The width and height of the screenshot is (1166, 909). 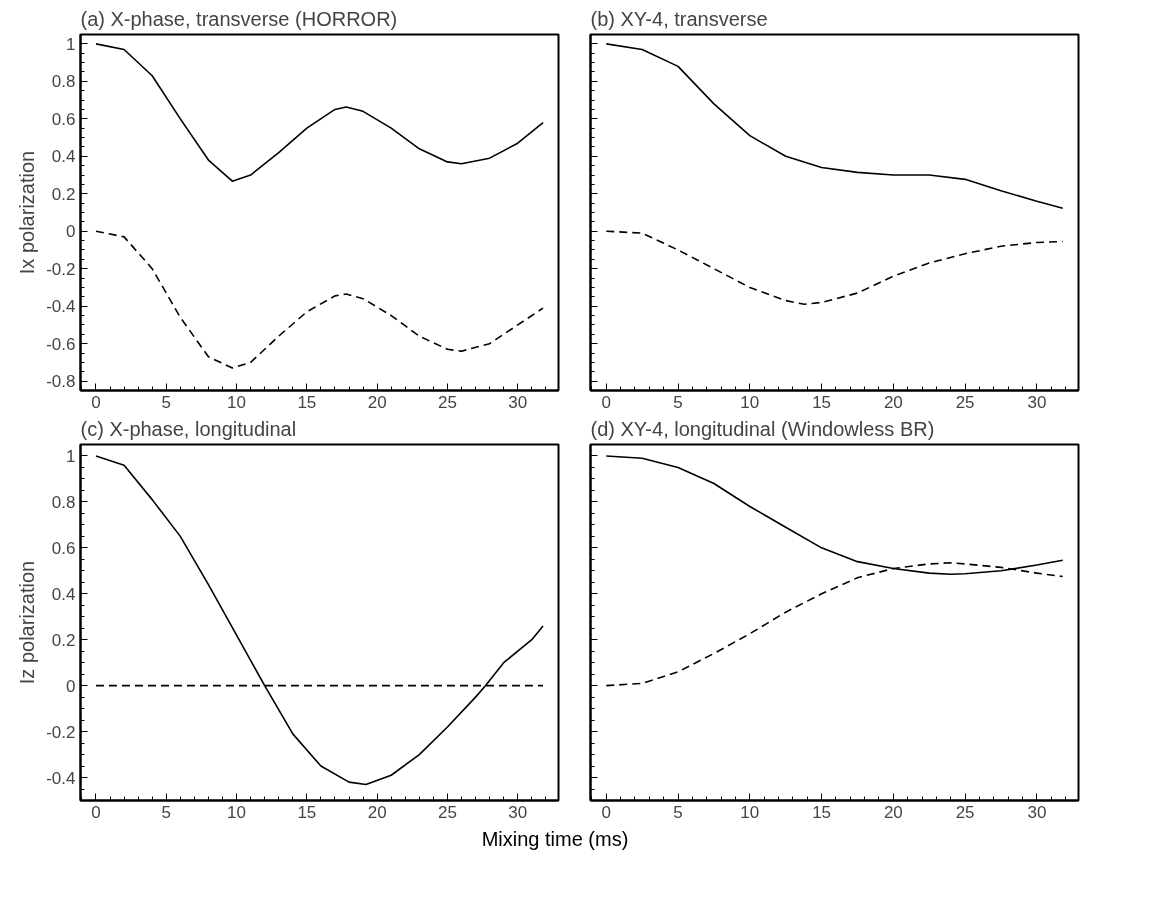 What do you see at coordinates (555, 839) in the screenshot?
I see `x-axis-title: Mixing time (ms)` at bounding box center [555, 839].